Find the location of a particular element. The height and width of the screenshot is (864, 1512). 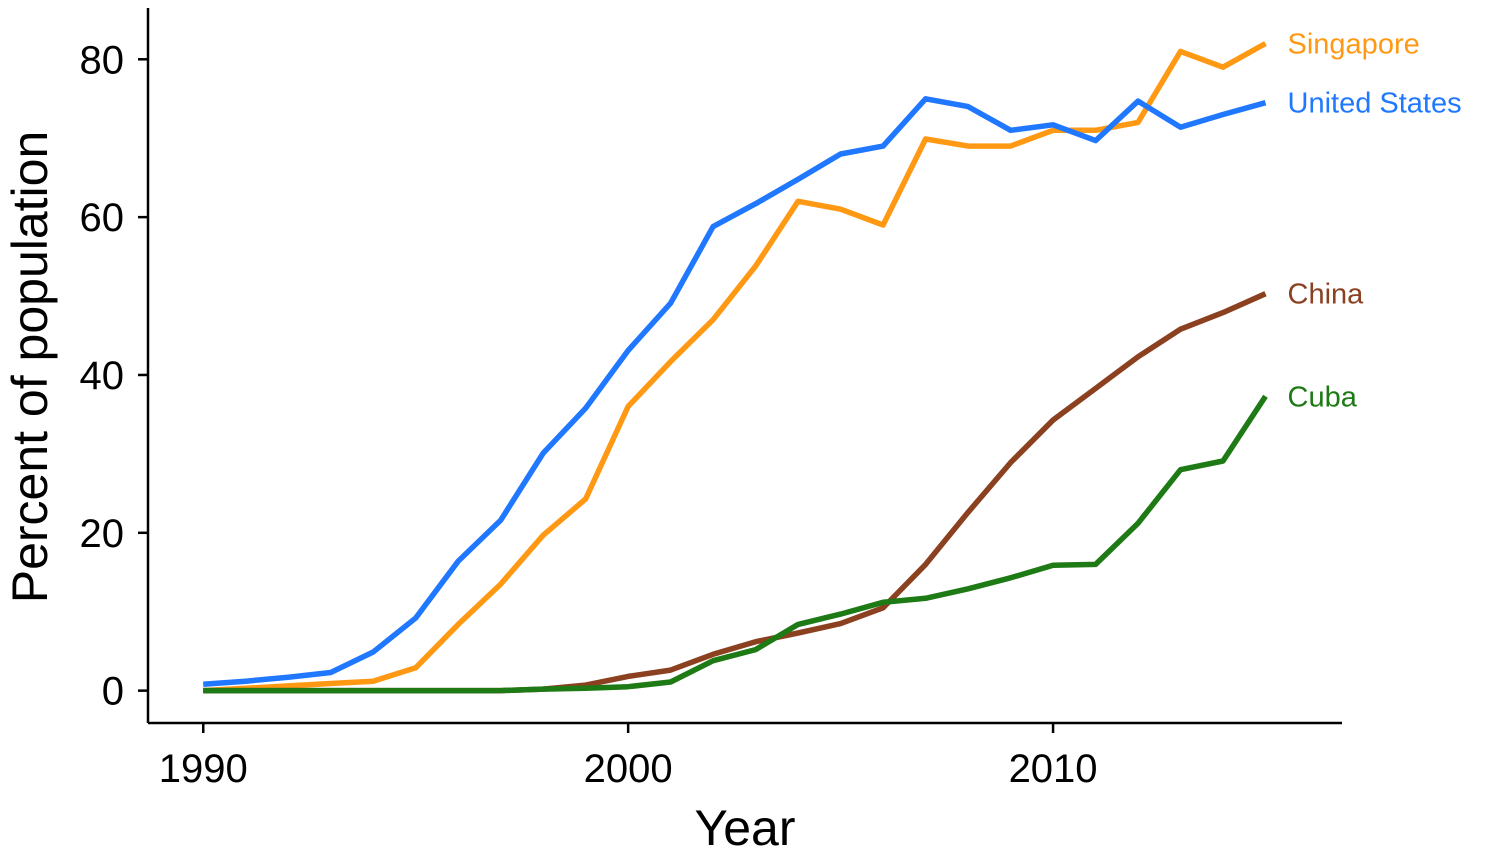

series-label-singapore: Singapore is located at coordinates (1354, 45).